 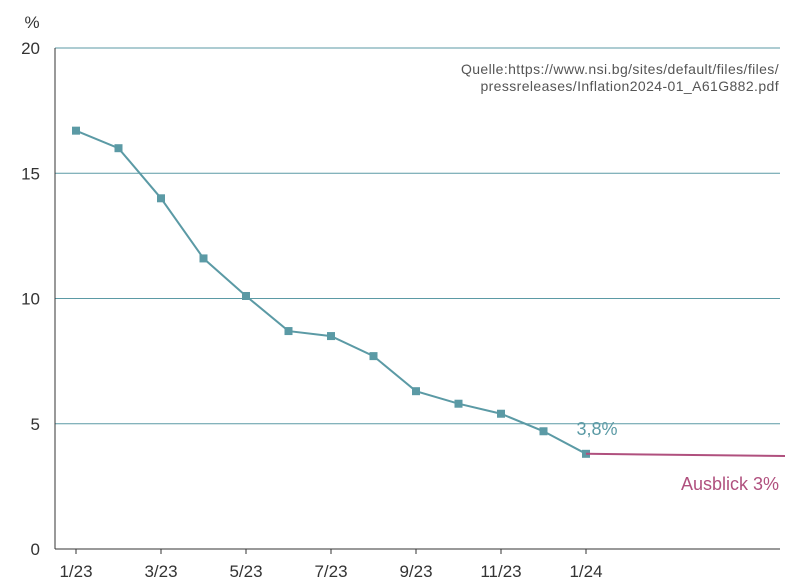 What do you see at coordinates (31, 22) in the screenshot?
I see `y-axis-unit-label: %` at bounding box center [31, 22].